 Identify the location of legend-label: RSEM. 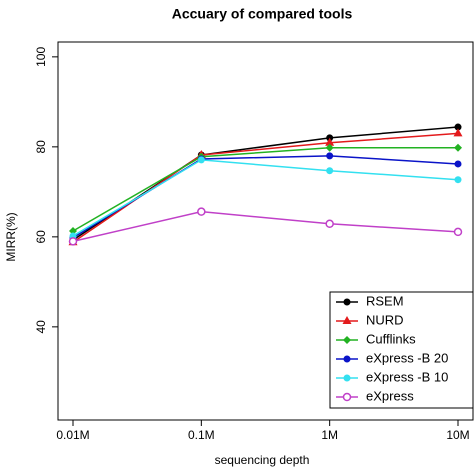
(385, 300).